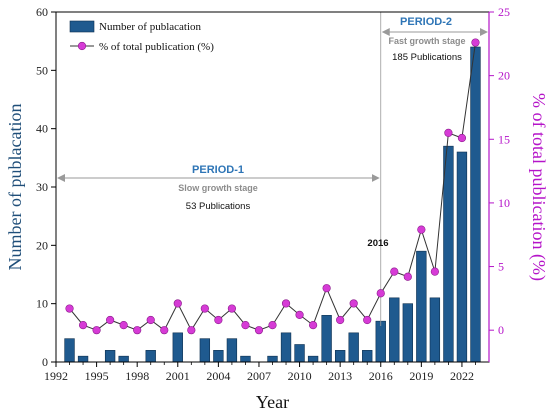  What do you see at coordinates (394, 271) in the screenshot?
I see `point-2017` at bounding box center [394, 271].